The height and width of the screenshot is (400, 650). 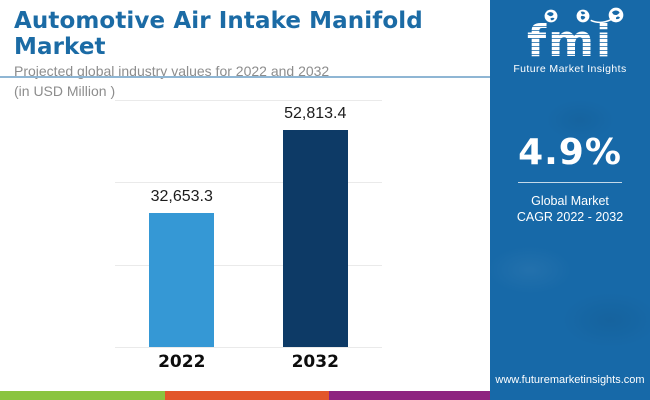 I want to click on bar-value-label: 52,813.4, so click(x=315, y=113).